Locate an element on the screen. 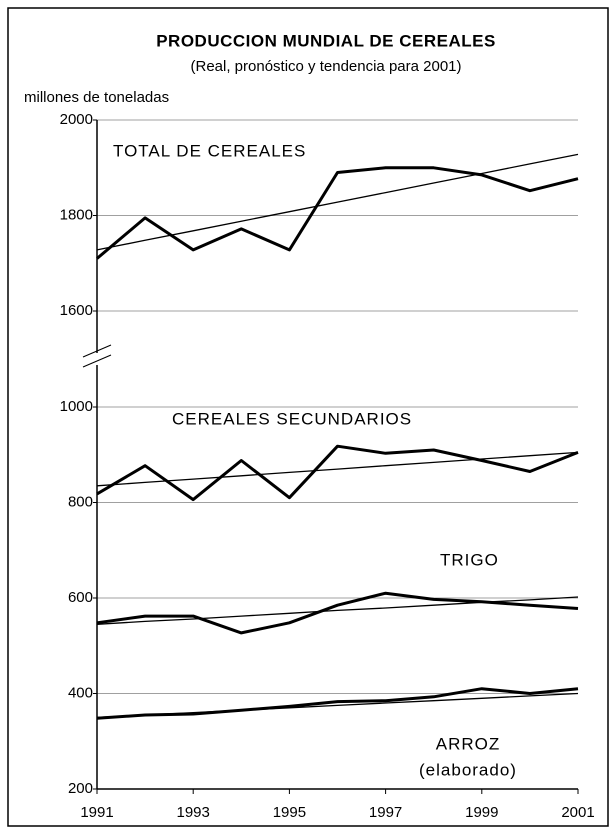  x-tick-label: 1991 is located at coordinates (96, 812).